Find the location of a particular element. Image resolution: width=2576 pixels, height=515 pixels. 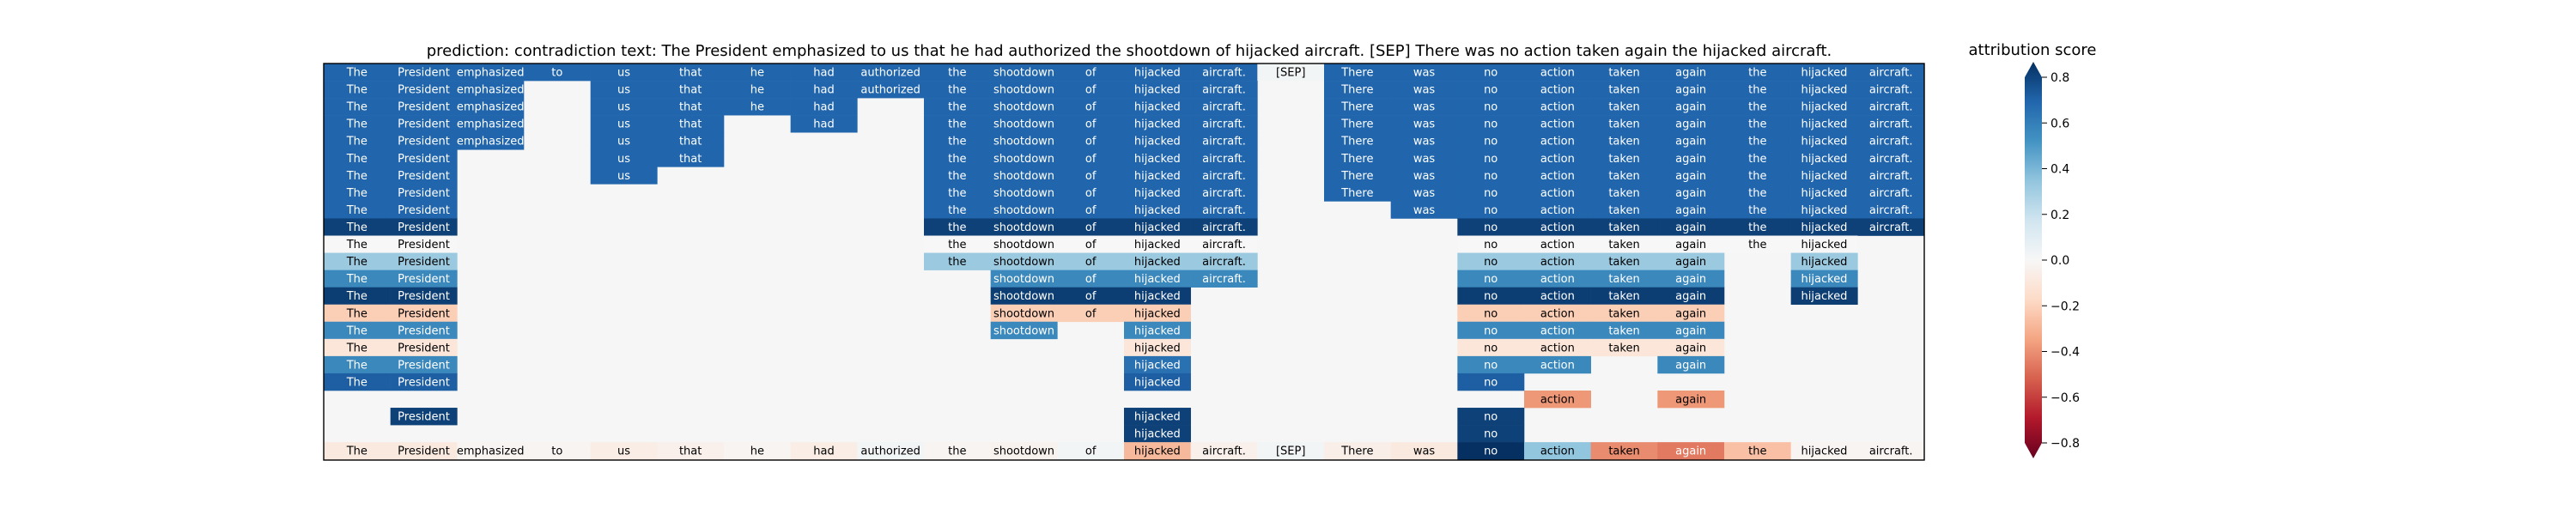

cell-token-label: [SEP] is located at coordinates (1290, 73).